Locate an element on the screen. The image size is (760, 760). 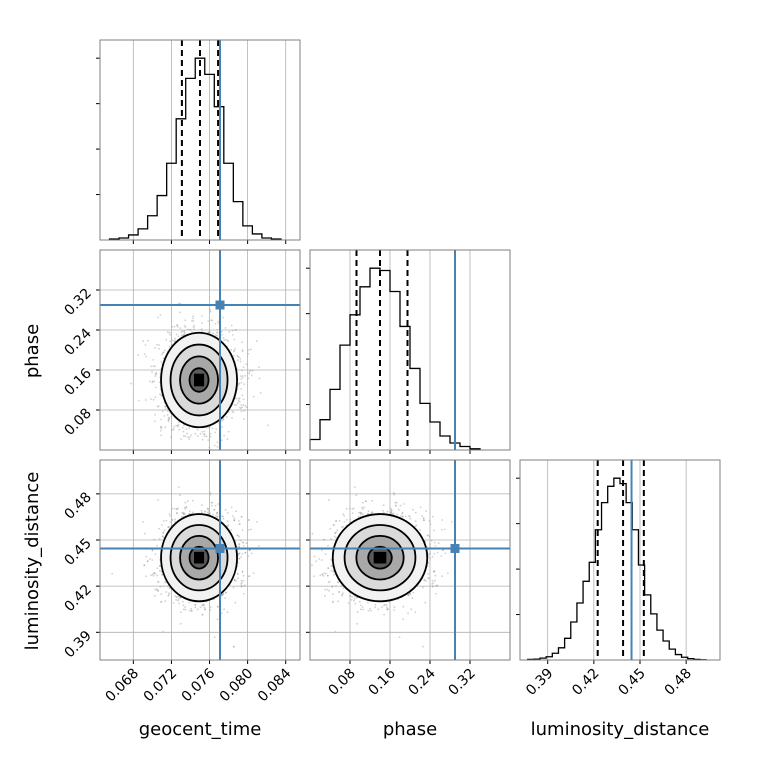
scatter-geocent-time-vs-phase-density-peak is located at coordinates (199, 380).